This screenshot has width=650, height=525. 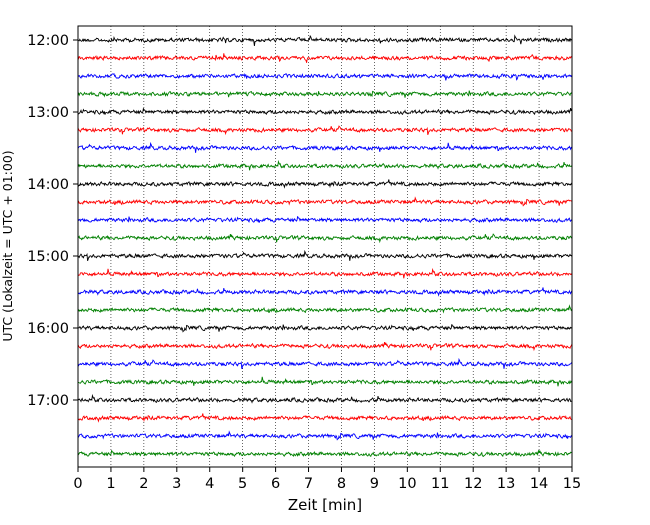 I want to click on y-tick-label: 15:00, so click(x=48, y=257).